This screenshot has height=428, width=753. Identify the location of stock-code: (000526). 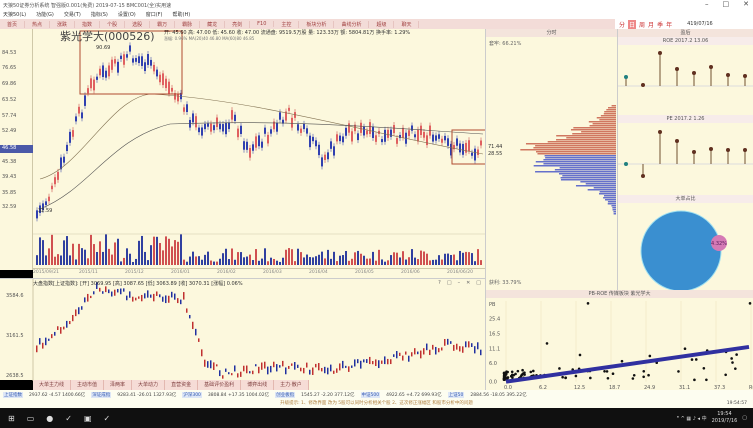
(129, 36).